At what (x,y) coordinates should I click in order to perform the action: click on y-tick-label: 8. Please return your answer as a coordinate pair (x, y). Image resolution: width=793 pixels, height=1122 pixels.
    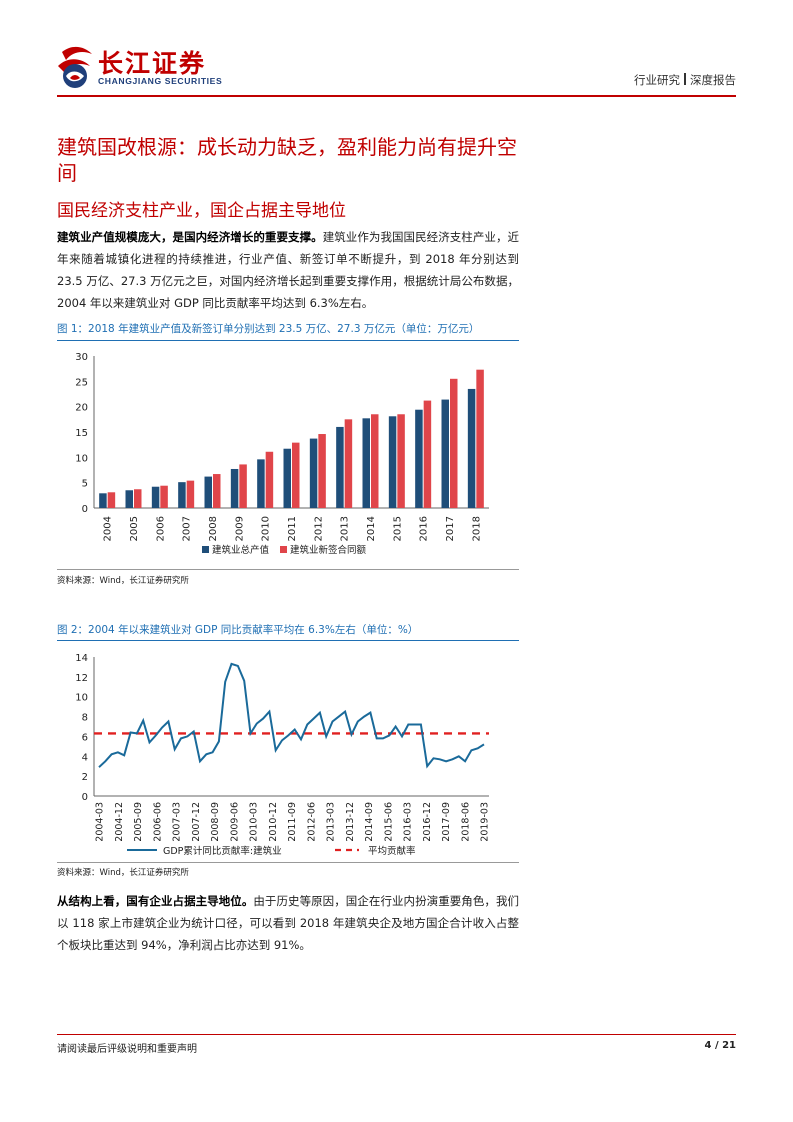
    Looking at the image, I should click on (85, 718).